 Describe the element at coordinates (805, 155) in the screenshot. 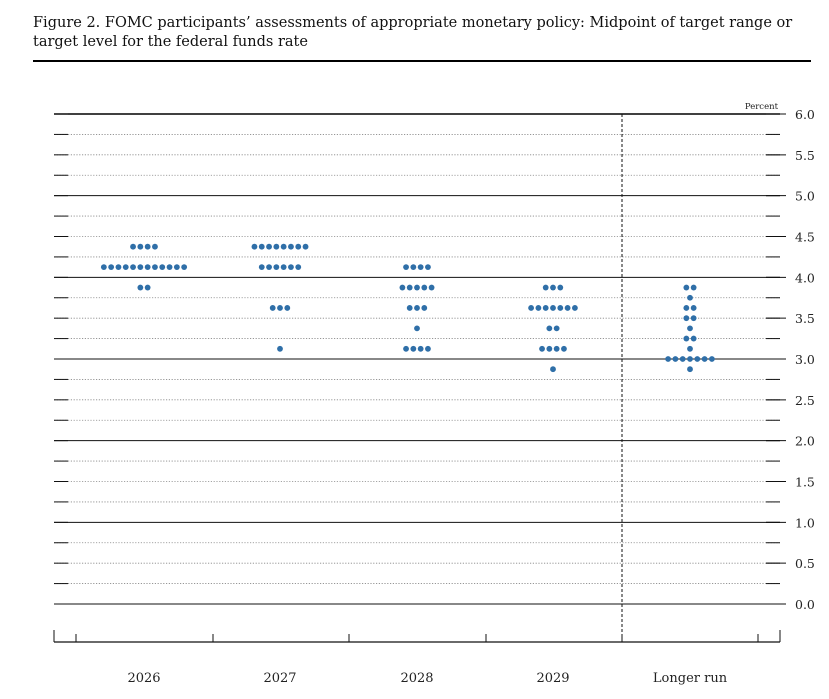

I see `y-tick-label: 5.5` at that location.